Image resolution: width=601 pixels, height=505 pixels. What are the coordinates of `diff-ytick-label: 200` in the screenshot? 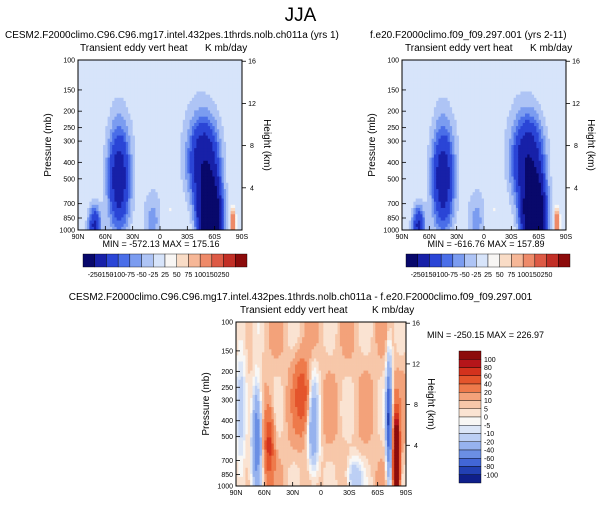 It's located at (227, 372).